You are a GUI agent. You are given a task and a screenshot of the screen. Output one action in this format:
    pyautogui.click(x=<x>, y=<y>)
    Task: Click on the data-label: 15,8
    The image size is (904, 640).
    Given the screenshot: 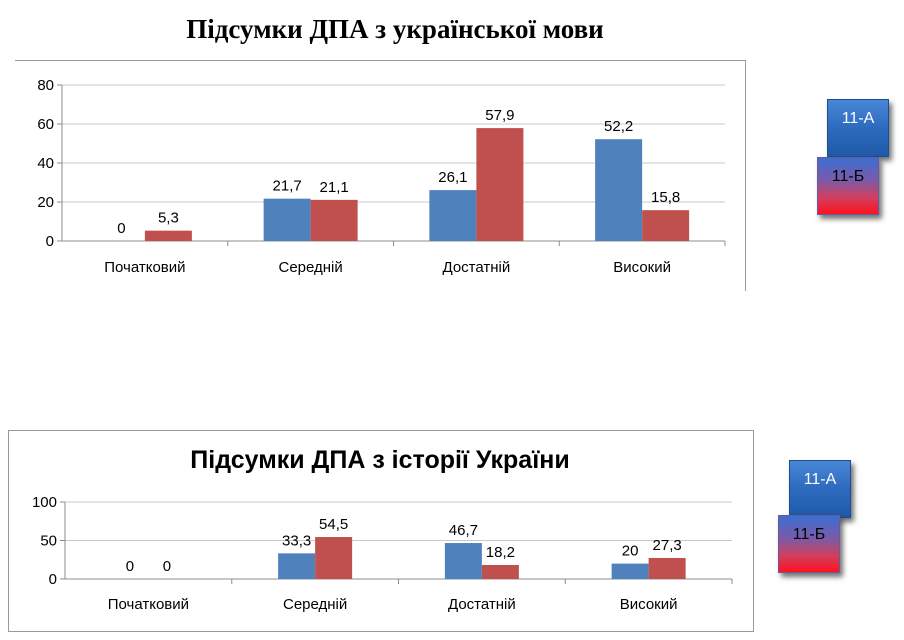 What is the action you would take?
    pyautogui.click(x=665, y=197)
    